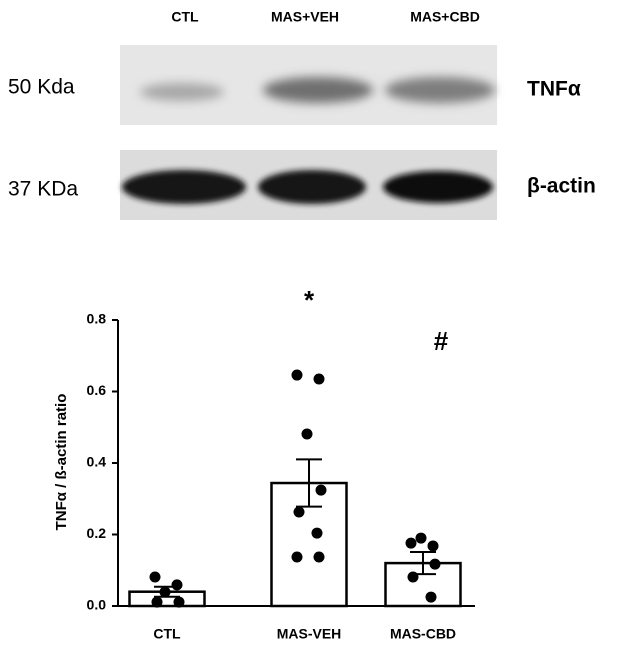 The image size is (633, 648). I want to click on x-tick-label: MAS-VEH, so click(309, 634).